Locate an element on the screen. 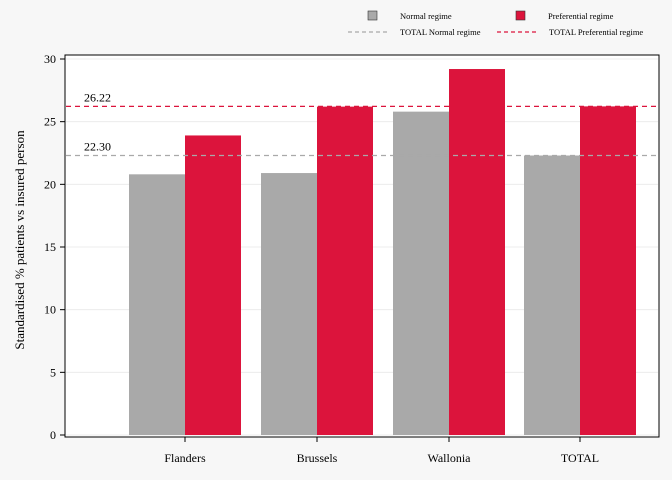  bar-preferential-wallonia is located at coordinates (477, 252).